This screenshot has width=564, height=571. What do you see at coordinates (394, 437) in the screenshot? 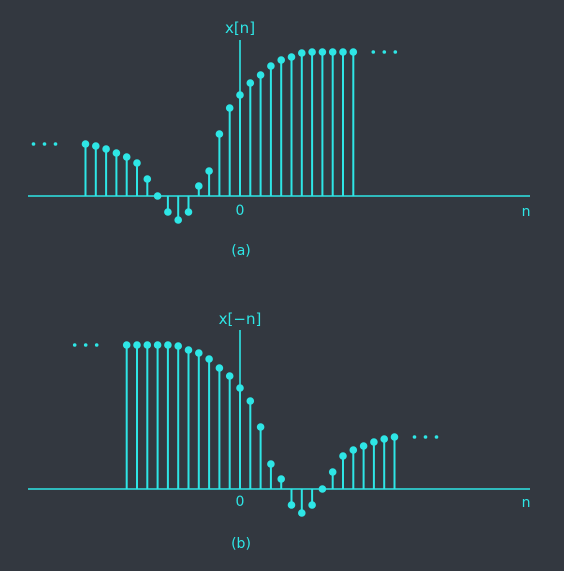
I see `panel-b-sample-n15` at bounding box center [394, 437].